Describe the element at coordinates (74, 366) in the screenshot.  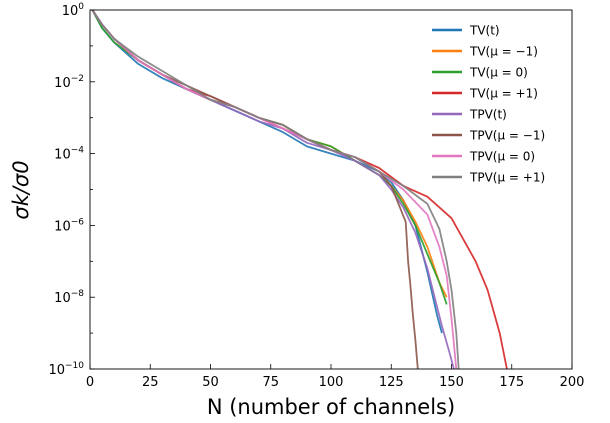
I see `y-tick-exponent: −10` at that location.